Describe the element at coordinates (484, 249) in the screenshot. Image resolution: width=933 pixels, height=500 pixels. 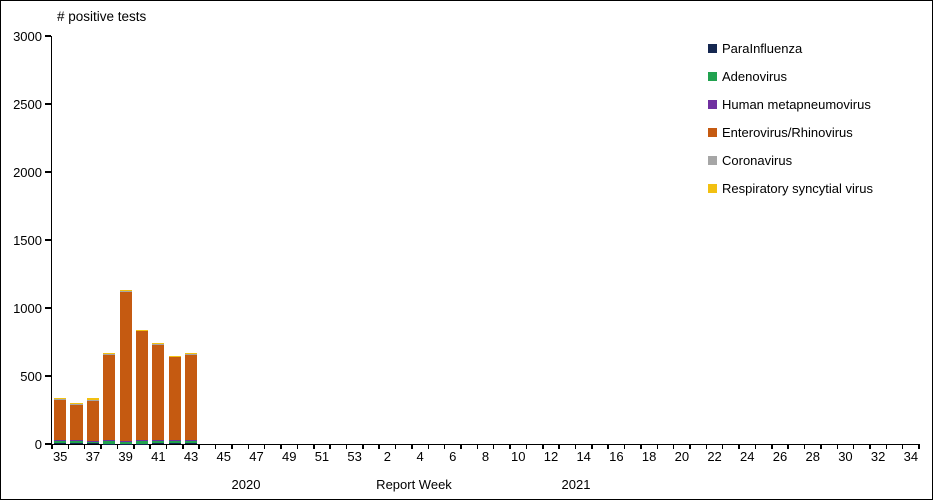
I see `week-slot: 8` at that location.